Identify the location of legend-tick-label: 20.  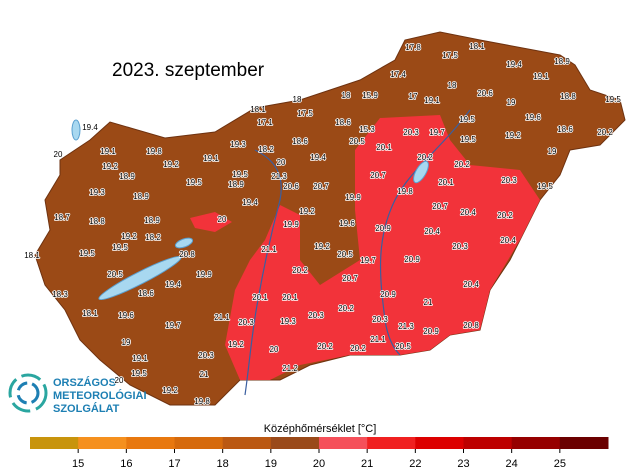
(319, 464).